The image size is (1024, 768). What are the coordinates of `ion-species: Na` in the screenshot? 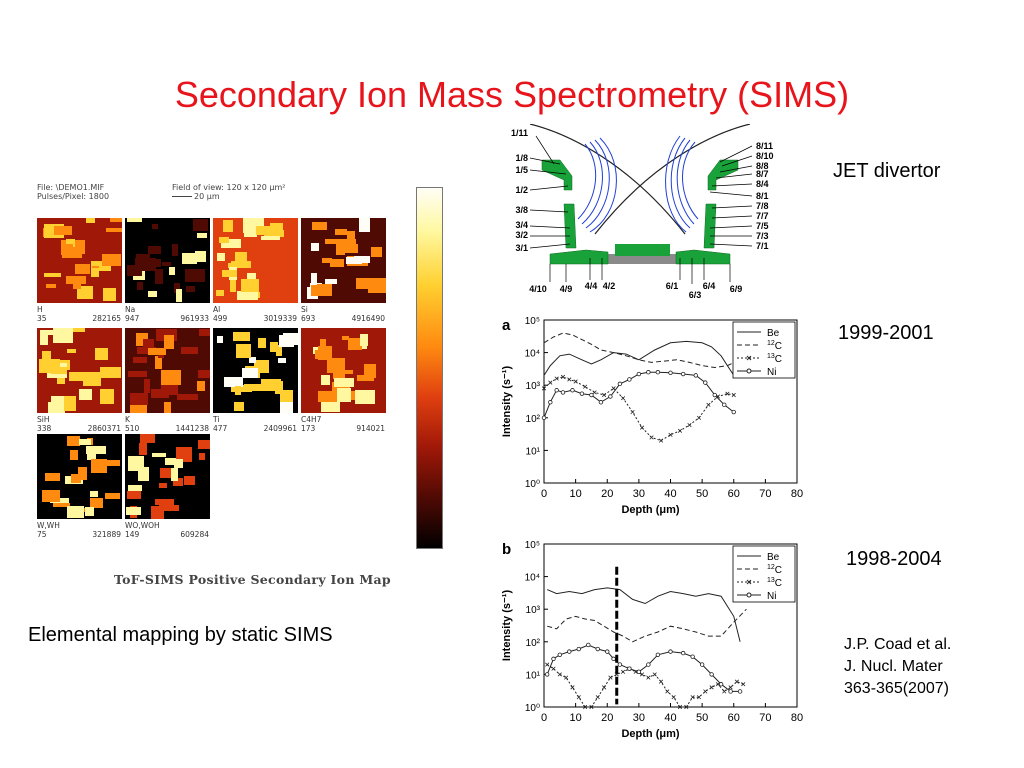 It's located at (130, 309).